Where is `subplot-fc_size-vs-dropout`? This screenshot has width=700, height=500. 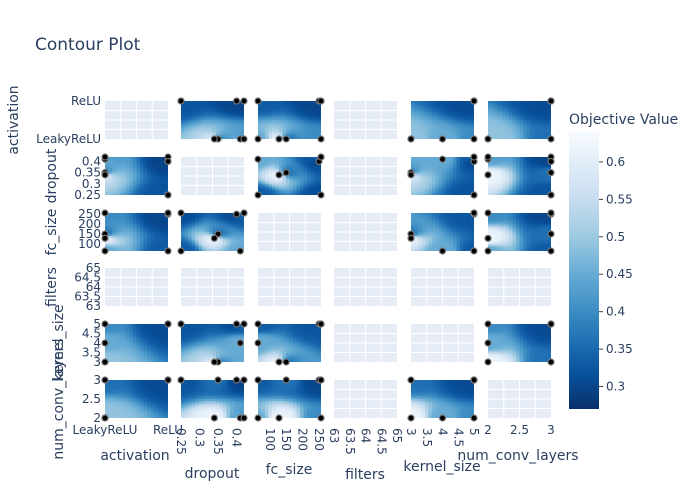
subplot-fc_size-vs-dropout is located at coordinates (212, 232).